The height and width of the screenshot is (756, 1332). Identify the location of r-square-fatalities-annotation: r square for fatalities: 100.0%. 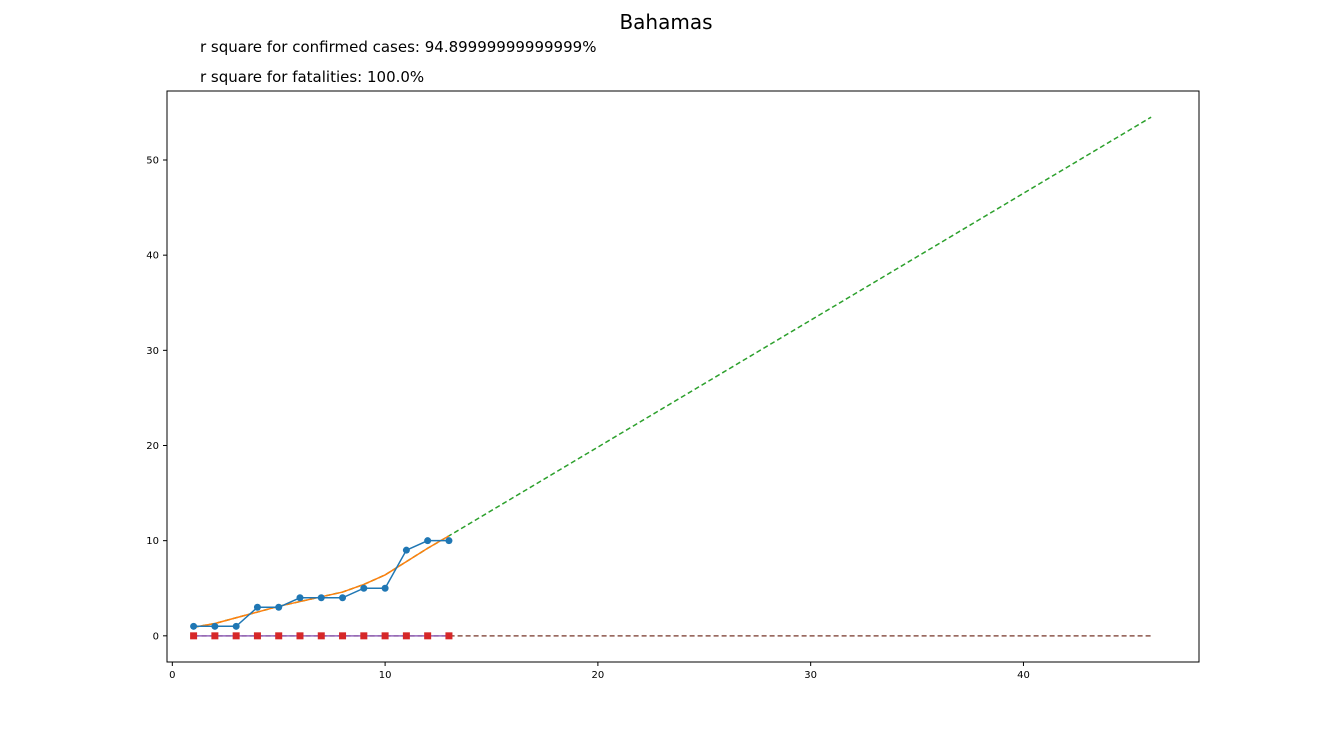
(312, 77).